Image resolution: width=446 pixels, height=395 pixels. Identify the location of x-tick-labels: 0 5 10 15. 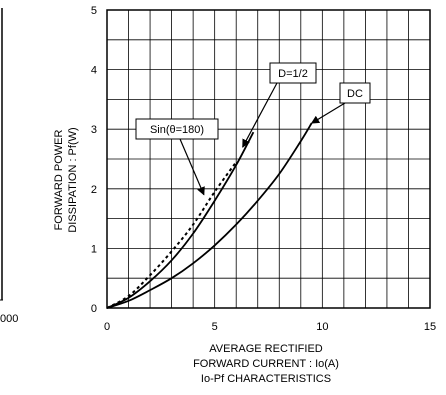
(270, 327).